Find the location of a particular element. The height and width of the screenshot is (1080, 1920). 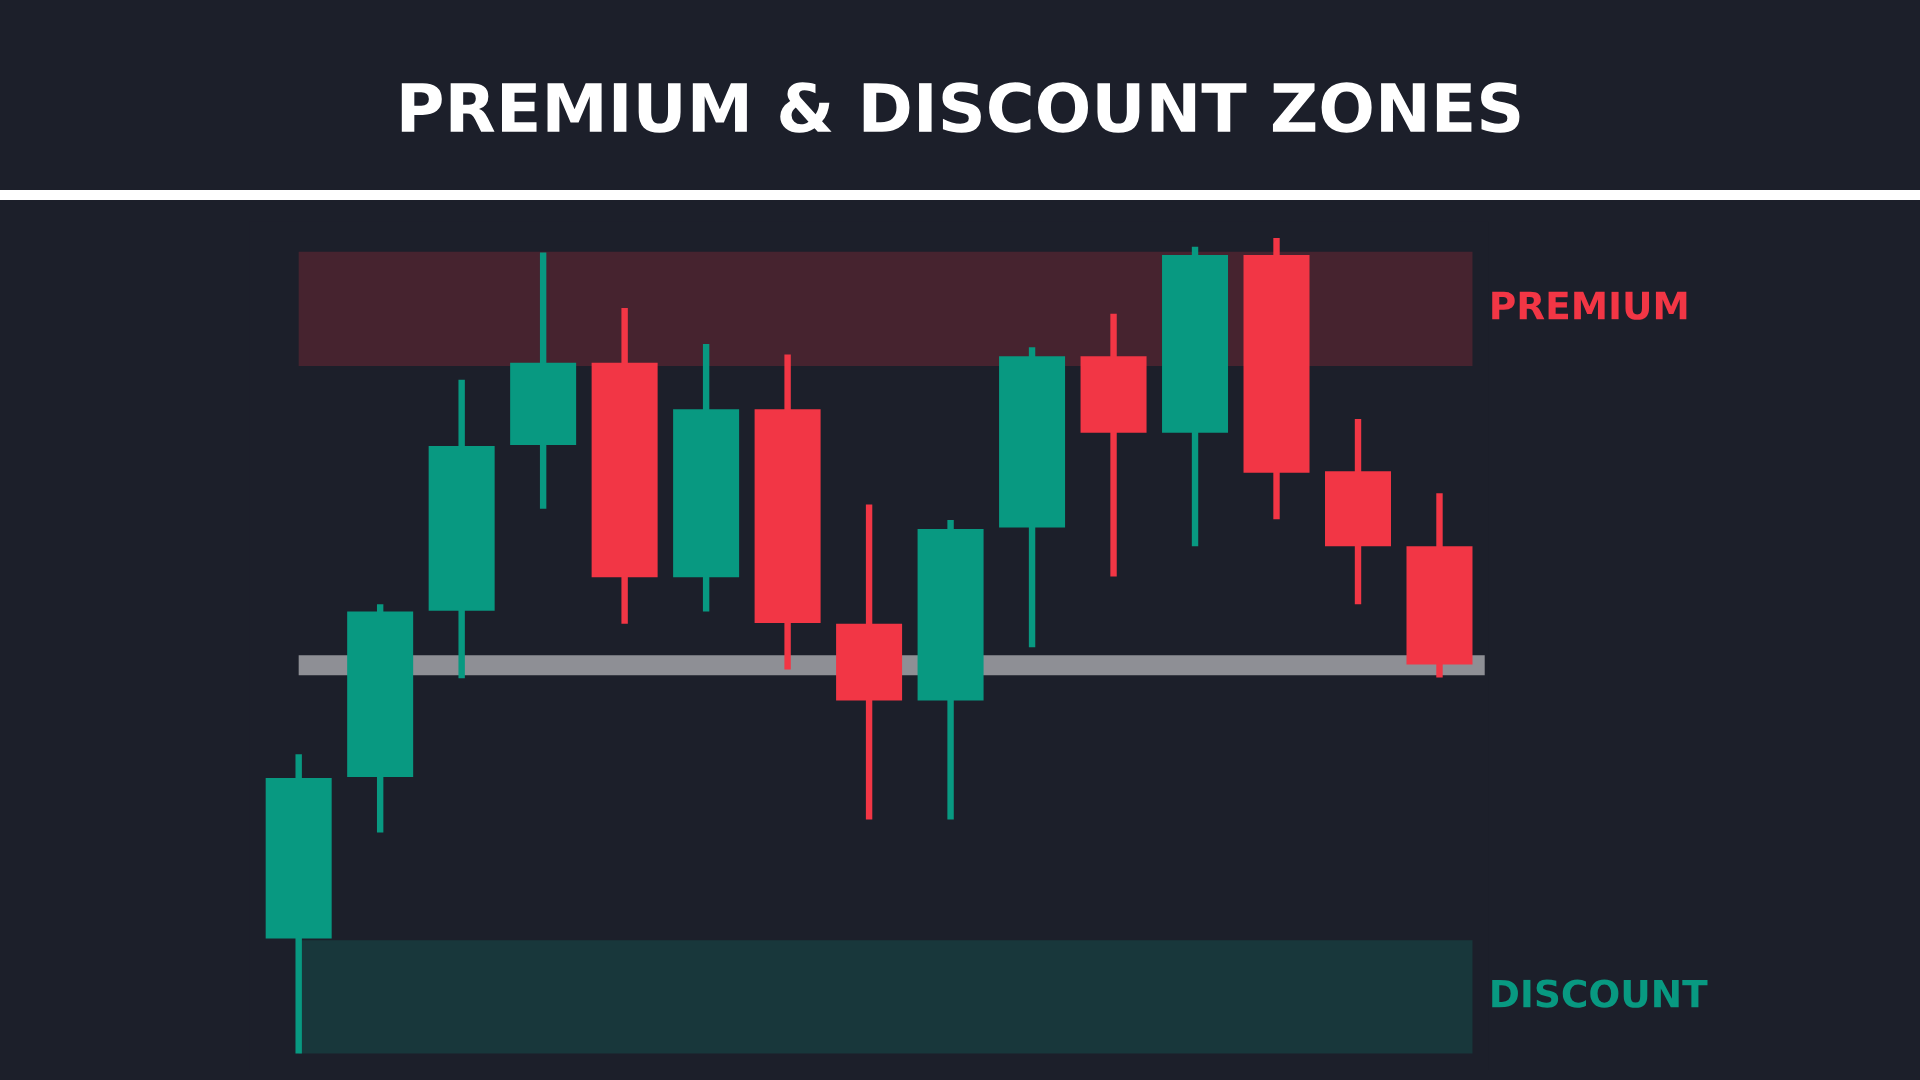

band-label: DISCOUNT is located at coordinates (1600, 993).